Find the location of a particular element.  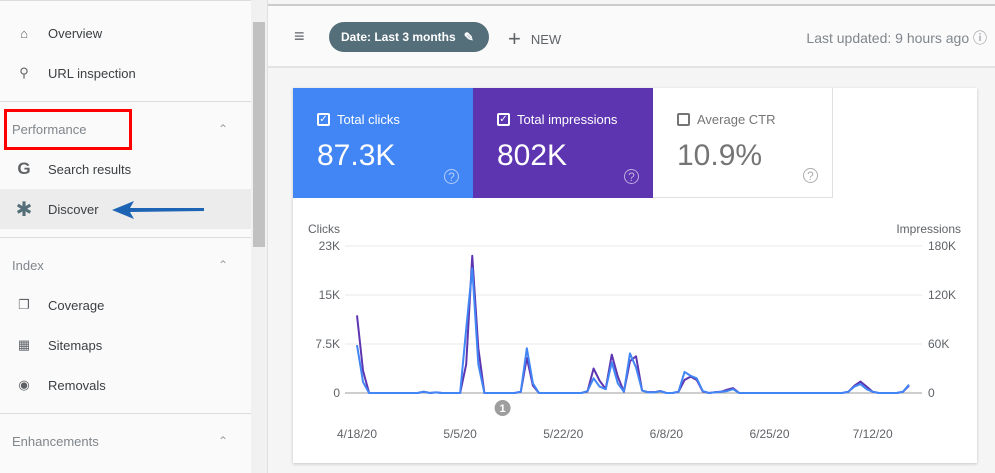

nav-label: URL inspection is located at coordinates (92, 73).